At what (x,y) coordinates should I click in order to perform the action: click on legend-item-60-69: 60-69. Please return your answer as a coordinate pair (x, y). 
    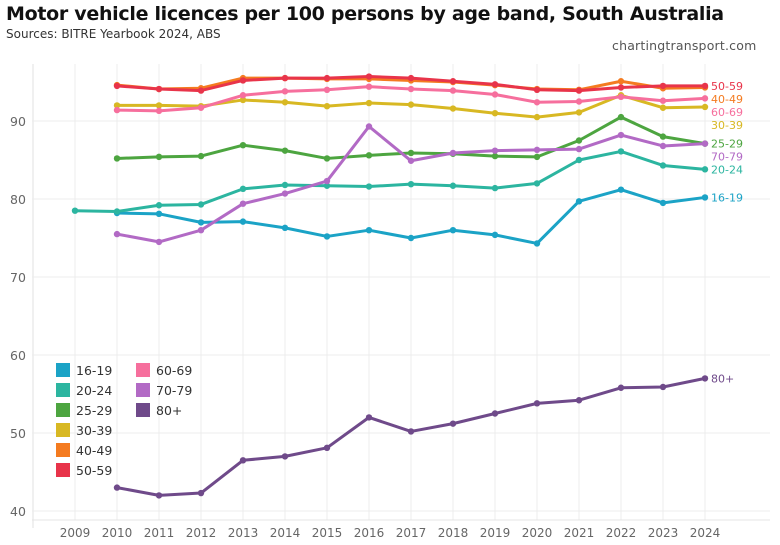
    Looking at the image, I should click on (176, 370).